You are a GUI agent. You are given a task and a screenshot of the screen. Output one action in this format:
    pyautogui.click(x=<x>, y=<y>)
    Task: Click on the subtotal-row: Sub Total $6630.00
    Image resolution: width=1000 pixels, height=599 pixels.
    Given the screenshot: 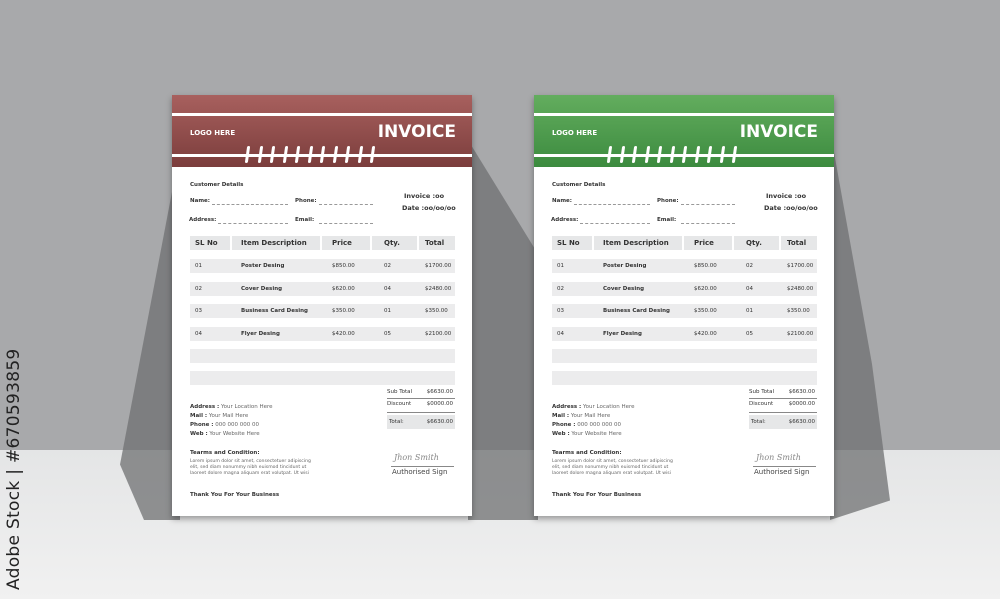 What is the action you would take?
    pyautogui.click(x=783, y=394)
    